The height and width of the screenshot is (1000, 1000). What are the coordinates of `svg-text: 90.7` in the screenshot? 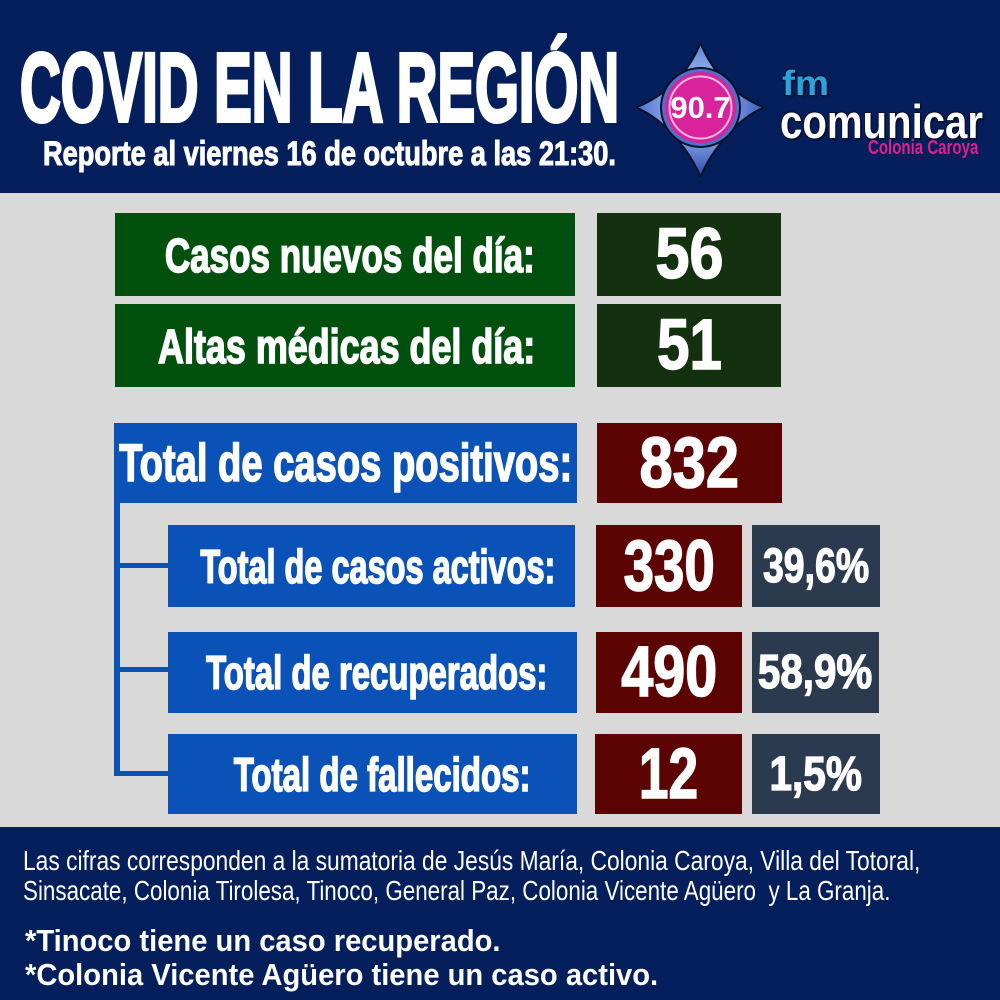 It's located at (700, 107).